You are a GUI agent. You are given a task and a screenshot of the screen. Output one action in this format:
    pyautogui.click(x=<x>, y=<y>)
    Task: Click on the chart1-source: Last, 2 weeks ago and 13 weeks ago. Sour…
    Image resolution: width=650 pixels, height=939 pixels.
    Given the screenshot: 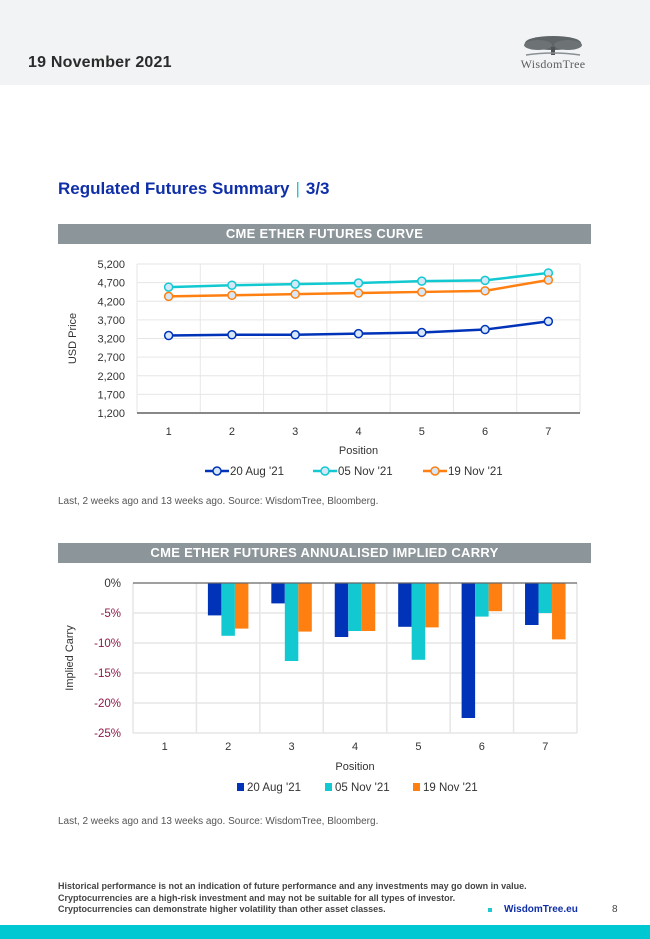 What is the action you would take?
    pyautogui.click(x=218, y=501)
    